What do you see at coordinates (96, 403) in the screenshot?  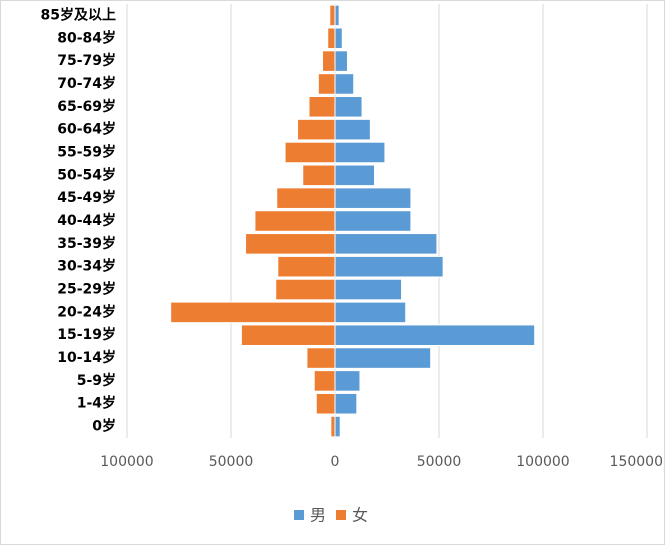 I see `y-tick-label: 1-4岁` at bounding box center [96, 403].